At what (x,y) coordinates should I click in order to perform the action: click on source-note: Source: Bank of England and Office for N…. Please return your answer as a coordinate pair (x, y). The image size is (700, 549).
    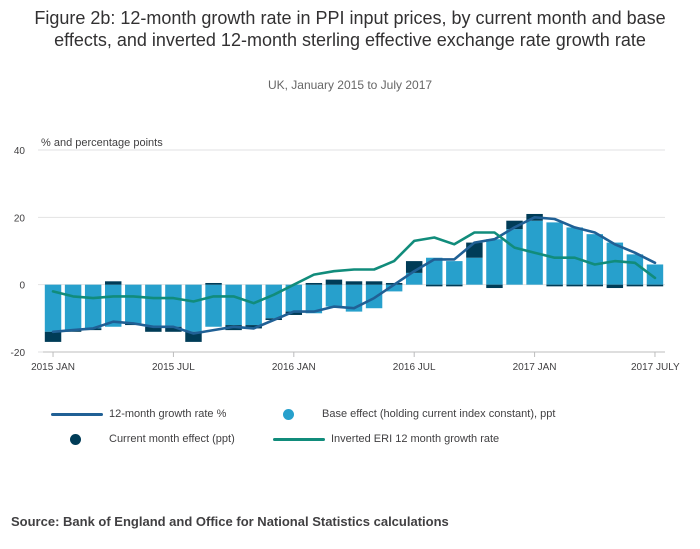
    Looking at the image, I should click on (230, 521).